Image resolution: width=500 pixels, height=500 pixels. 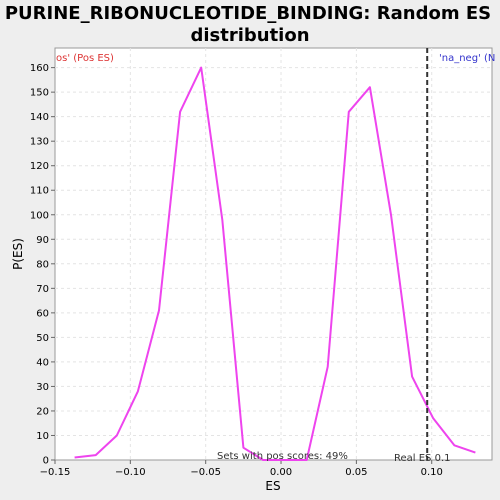 What do you see at coordinates (241, 469) in the screenshot?
I see `x-axis: −0.15 −0.10 −0.05 0.00 0.05 0.10` at bounding box center [241, 469].